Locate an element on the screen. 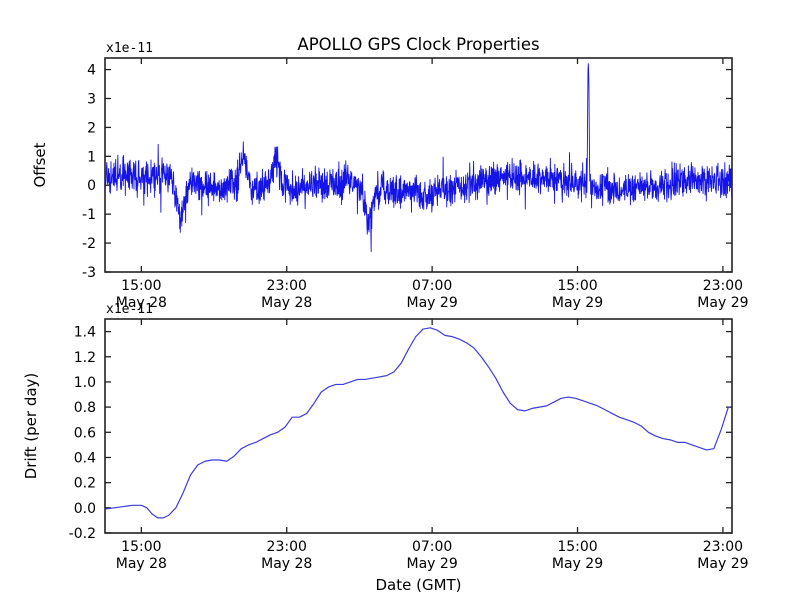 This screenshot has width=800, height=600. y-tick-label: -3 is located at coordinates (89, 273).